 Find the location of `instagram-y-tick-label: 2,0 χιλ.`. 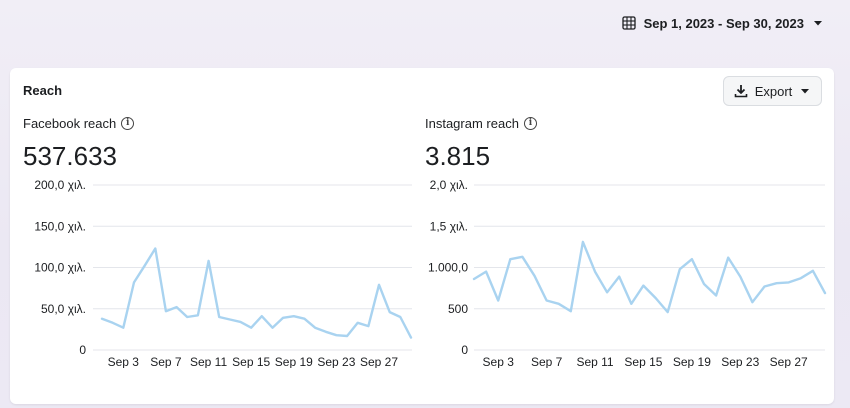

instagram-y-tick-label: 2,0 χιλ. is located at coordinates (449, 185).